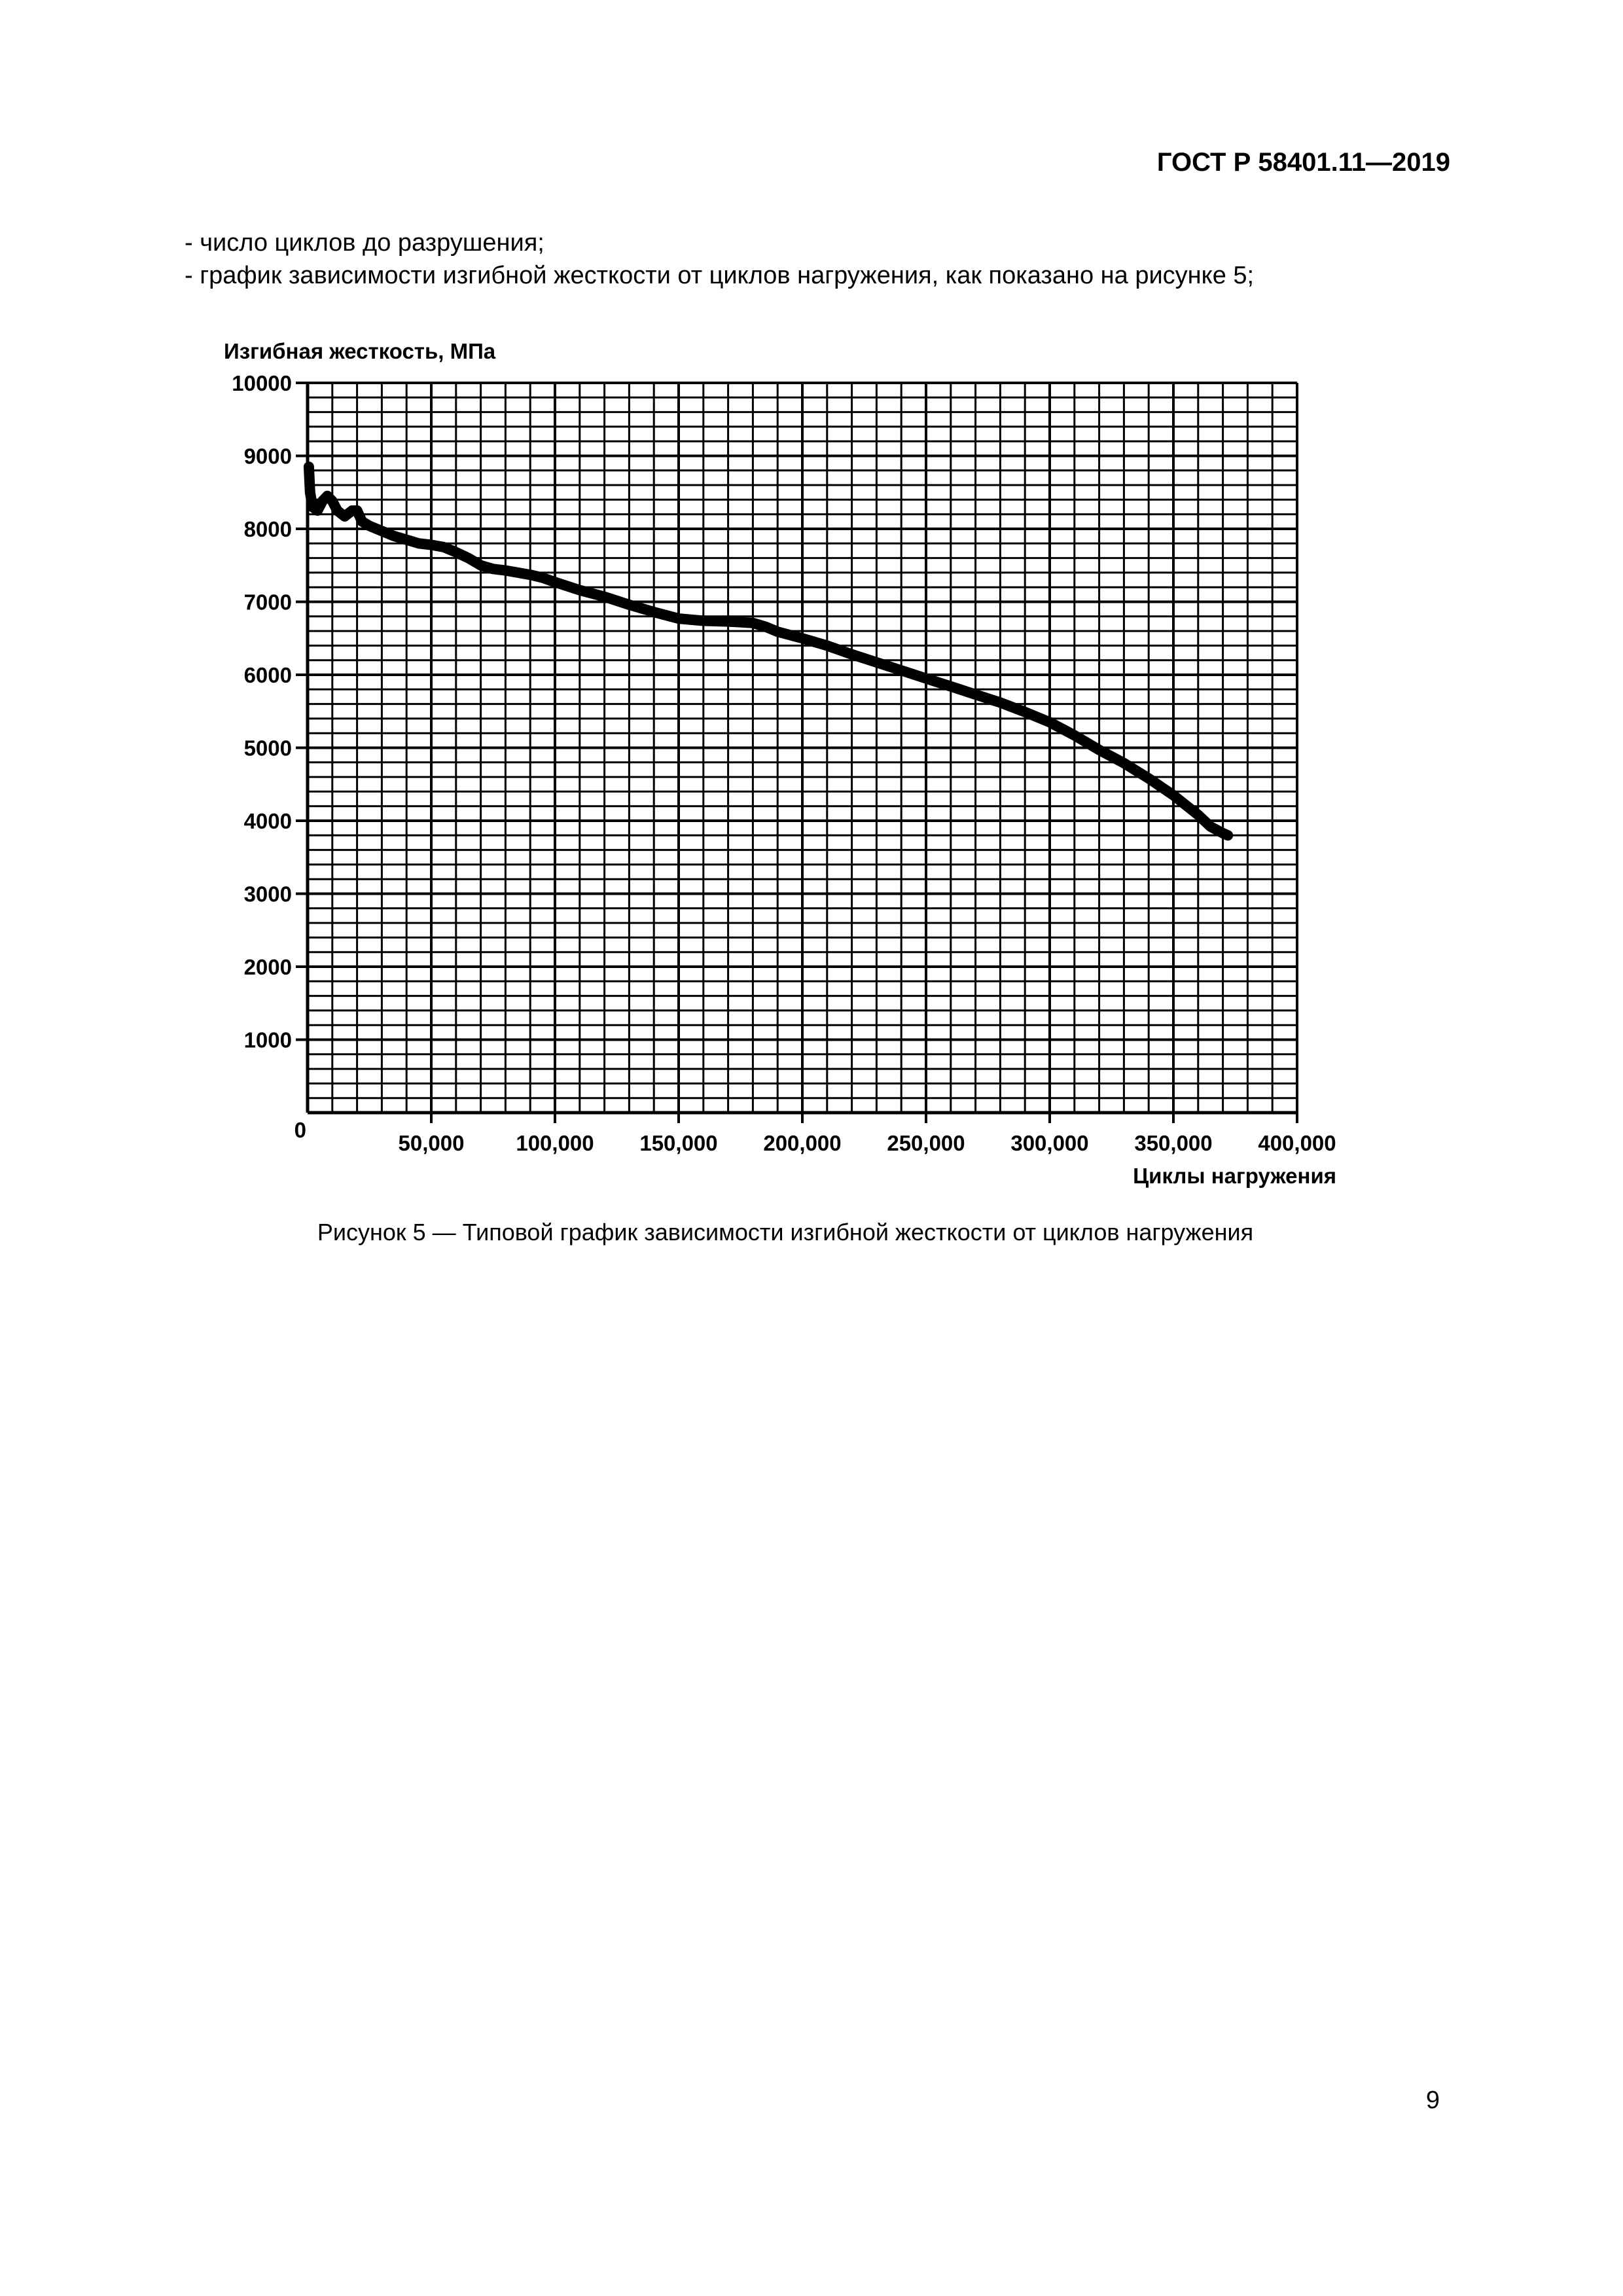  What do you see at coordinates (268, 821) in the screenshot?
I see `y-tick-label: 4000` at bounding box center [268, 821].